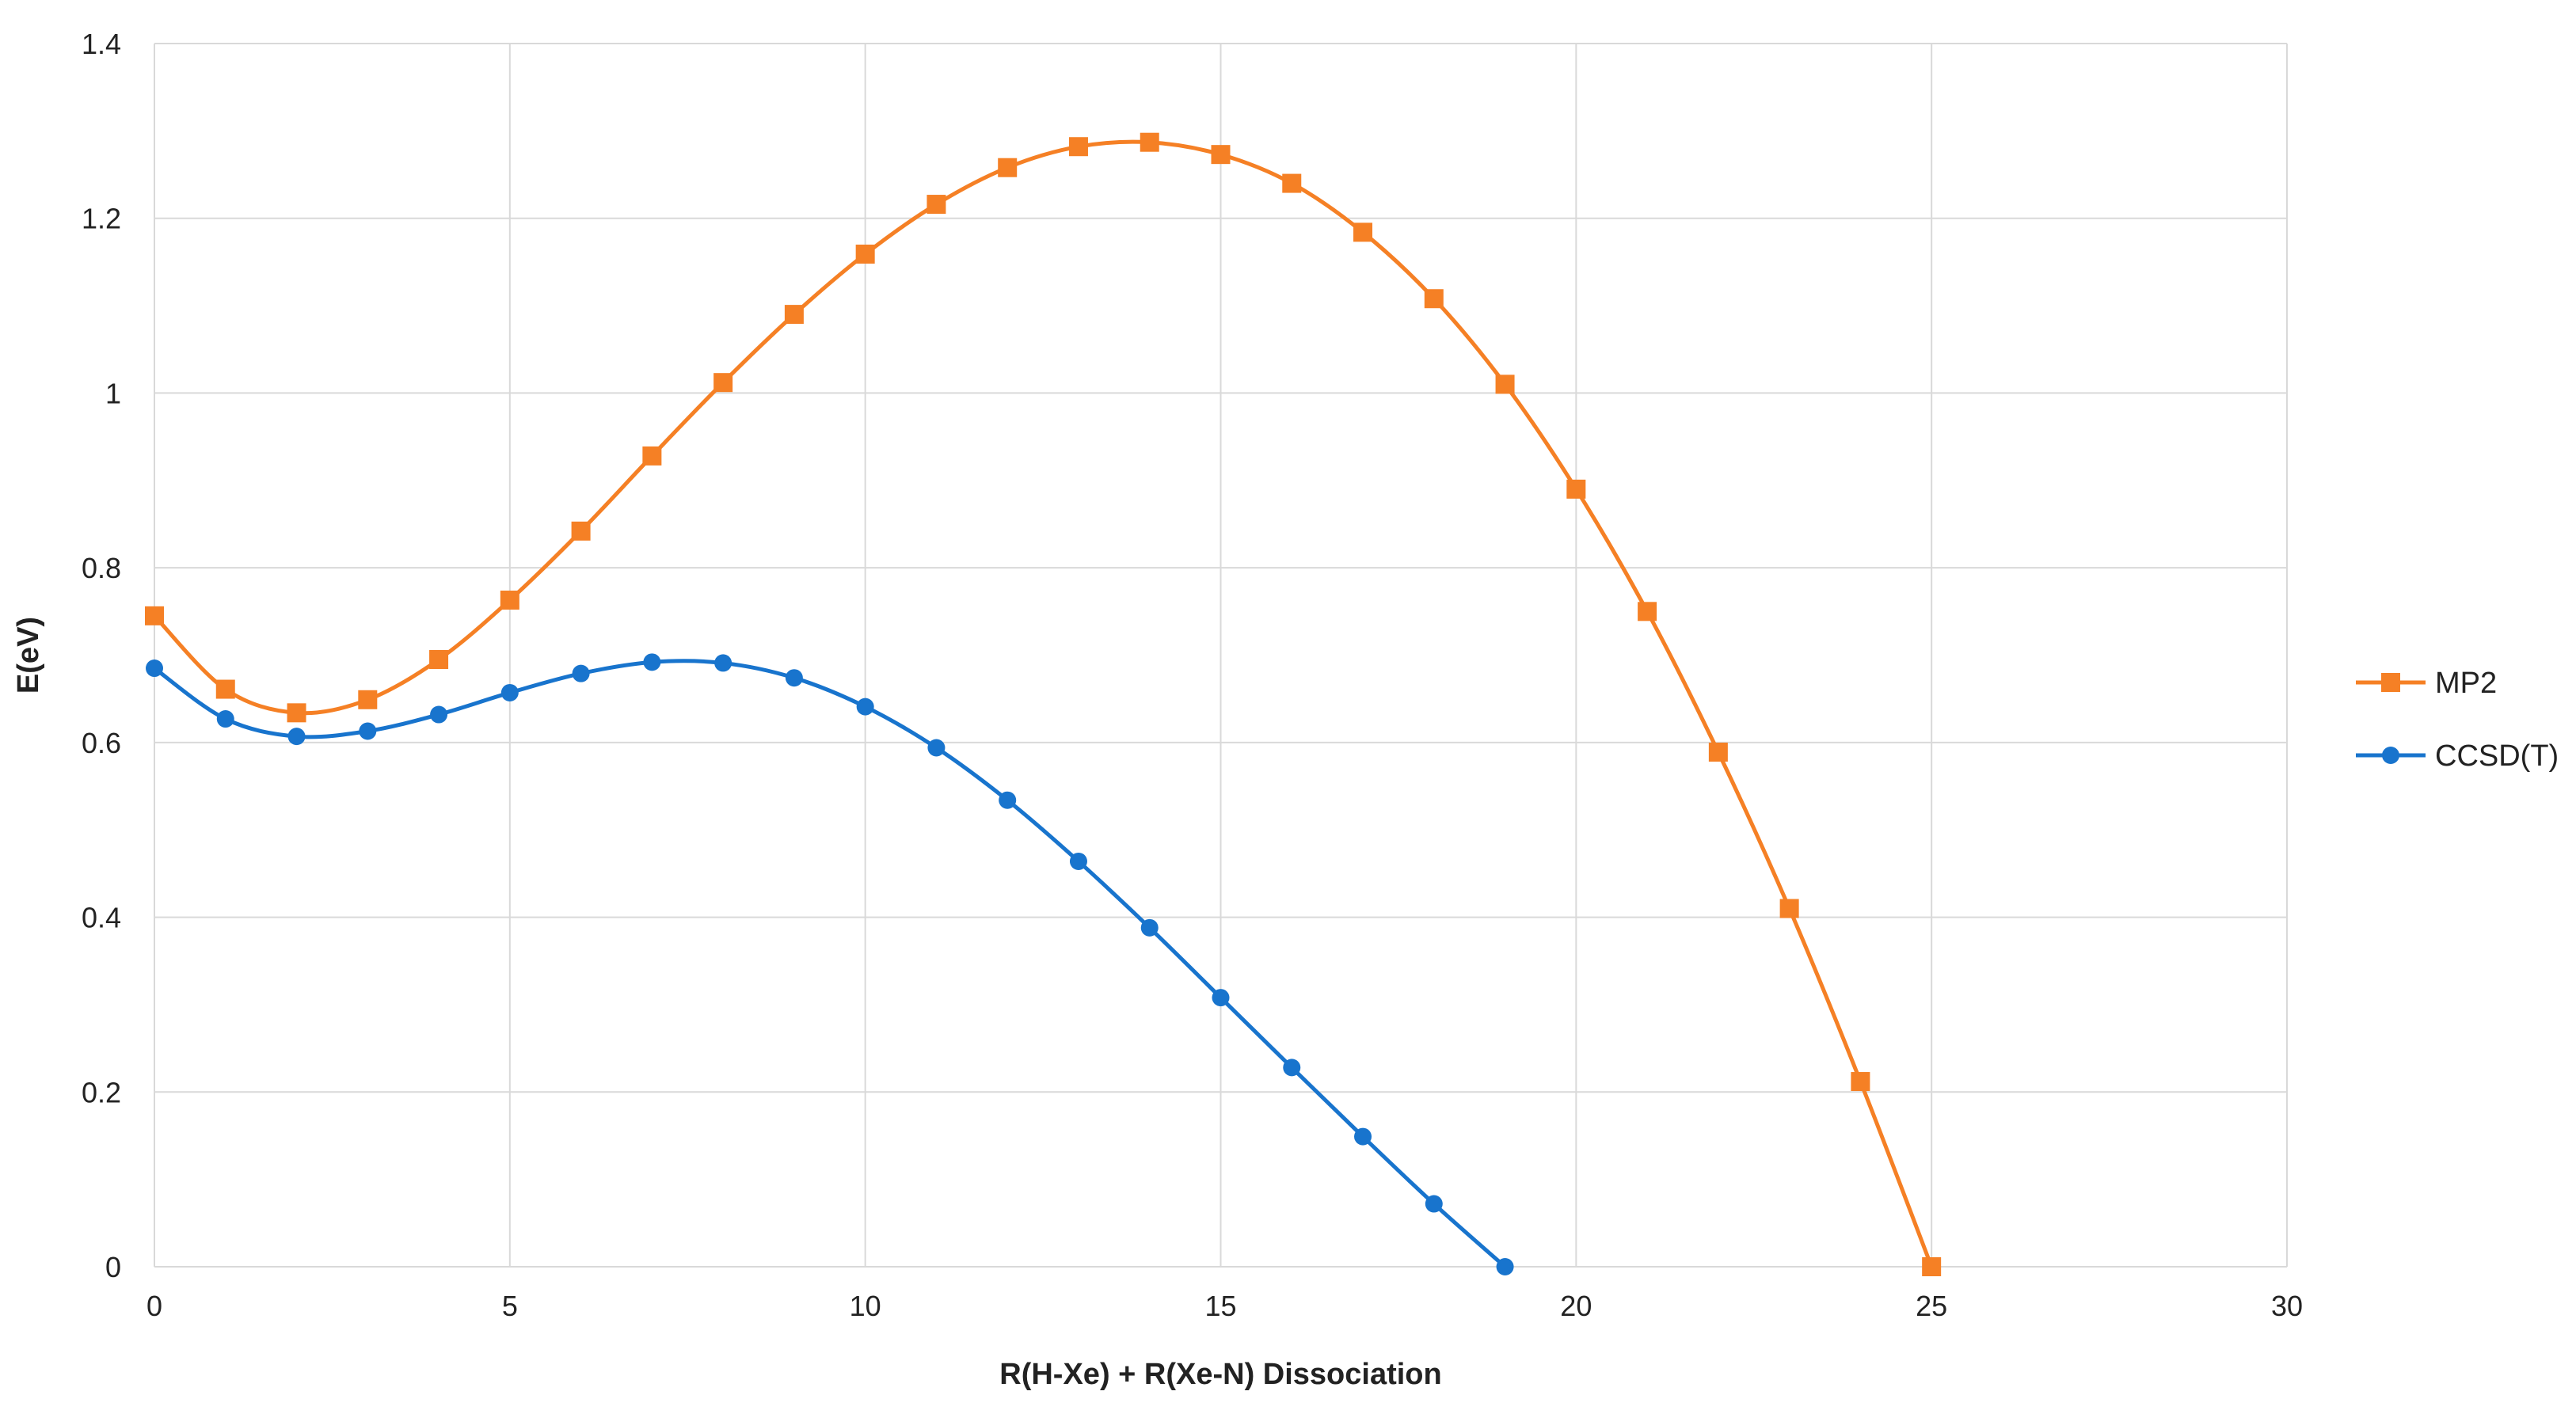  I want to click on legend-label: CCSD(T), so click(2497, 756).